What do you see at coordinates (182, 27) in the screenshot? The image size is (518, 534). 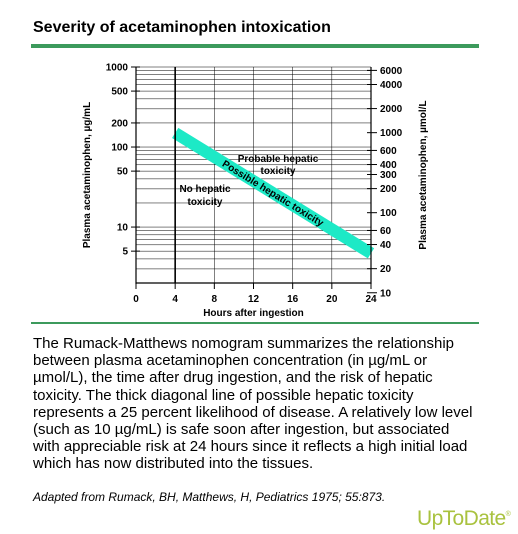 I see `page-title: Severity of acetaminophen intoxication` at bounding box center [182, 27].